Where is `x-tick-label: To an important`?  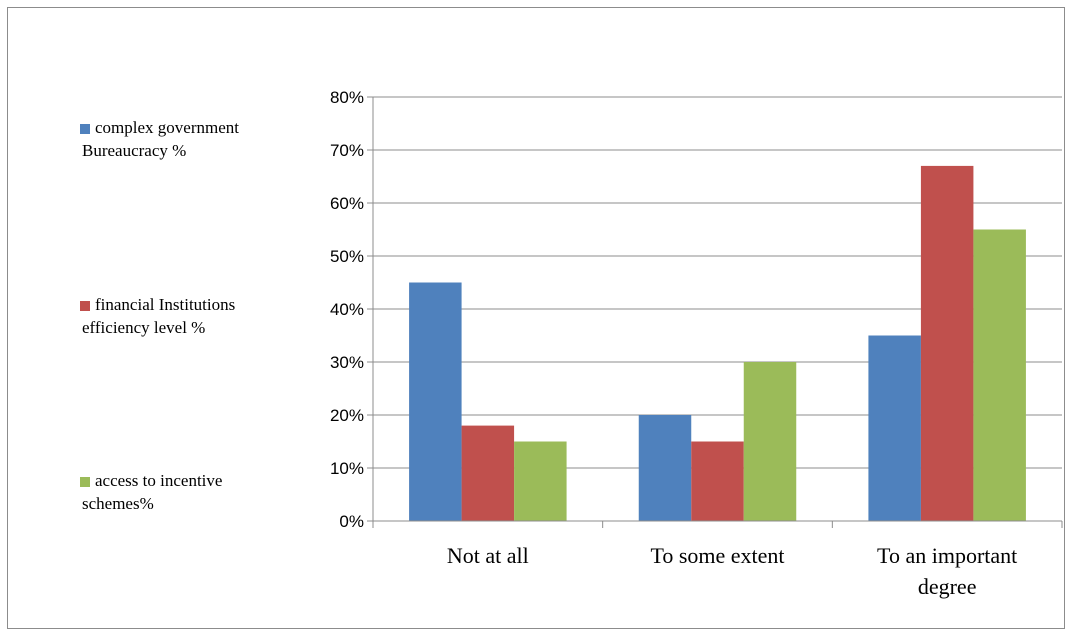 x-tick-label: To an important is located at coordinates (947, 555).